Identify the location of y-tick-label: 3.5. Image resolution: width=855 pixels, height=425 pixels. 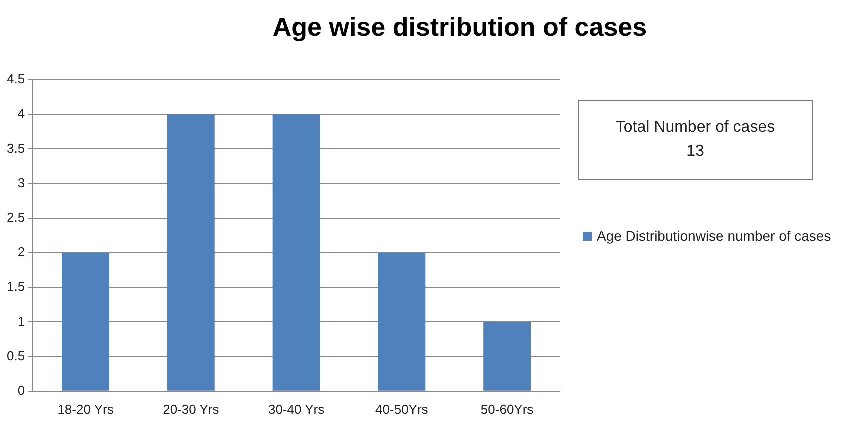
(16, 148).